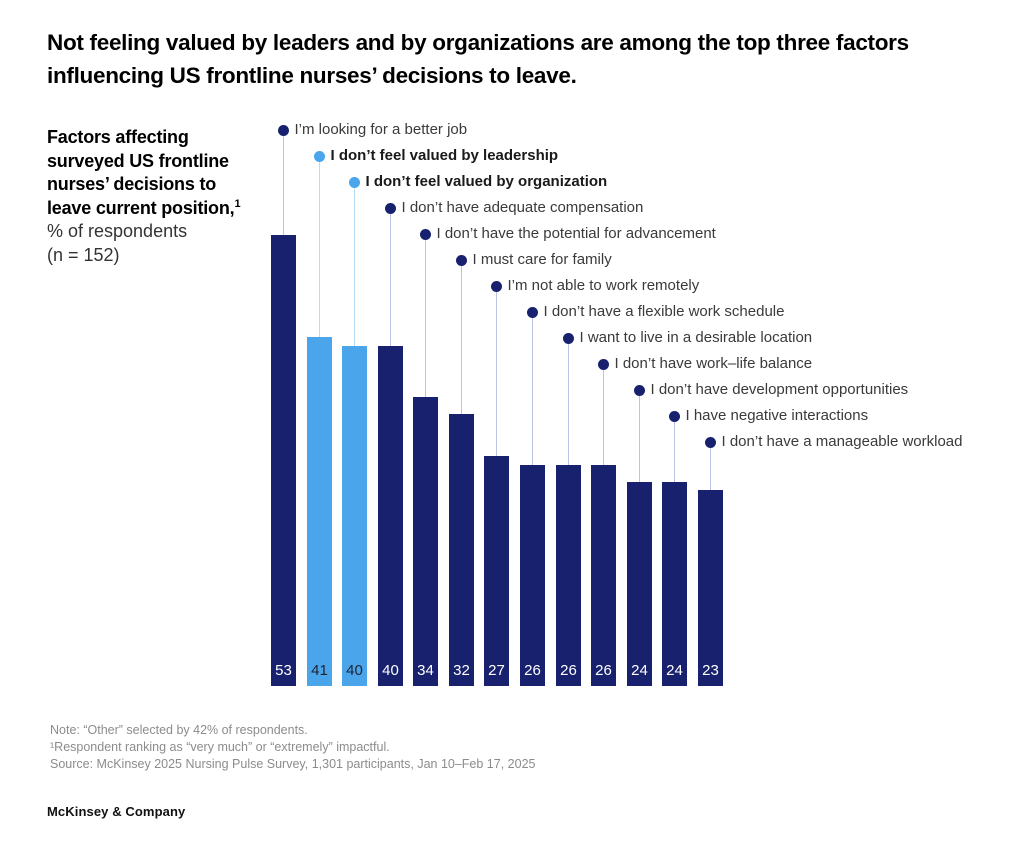 The height and width of the screenshot is (845, 1024). Describe the element at coordinates (522, 207) in the screenshot. I see `category-label: I don’t have adequate compensation` at that location.